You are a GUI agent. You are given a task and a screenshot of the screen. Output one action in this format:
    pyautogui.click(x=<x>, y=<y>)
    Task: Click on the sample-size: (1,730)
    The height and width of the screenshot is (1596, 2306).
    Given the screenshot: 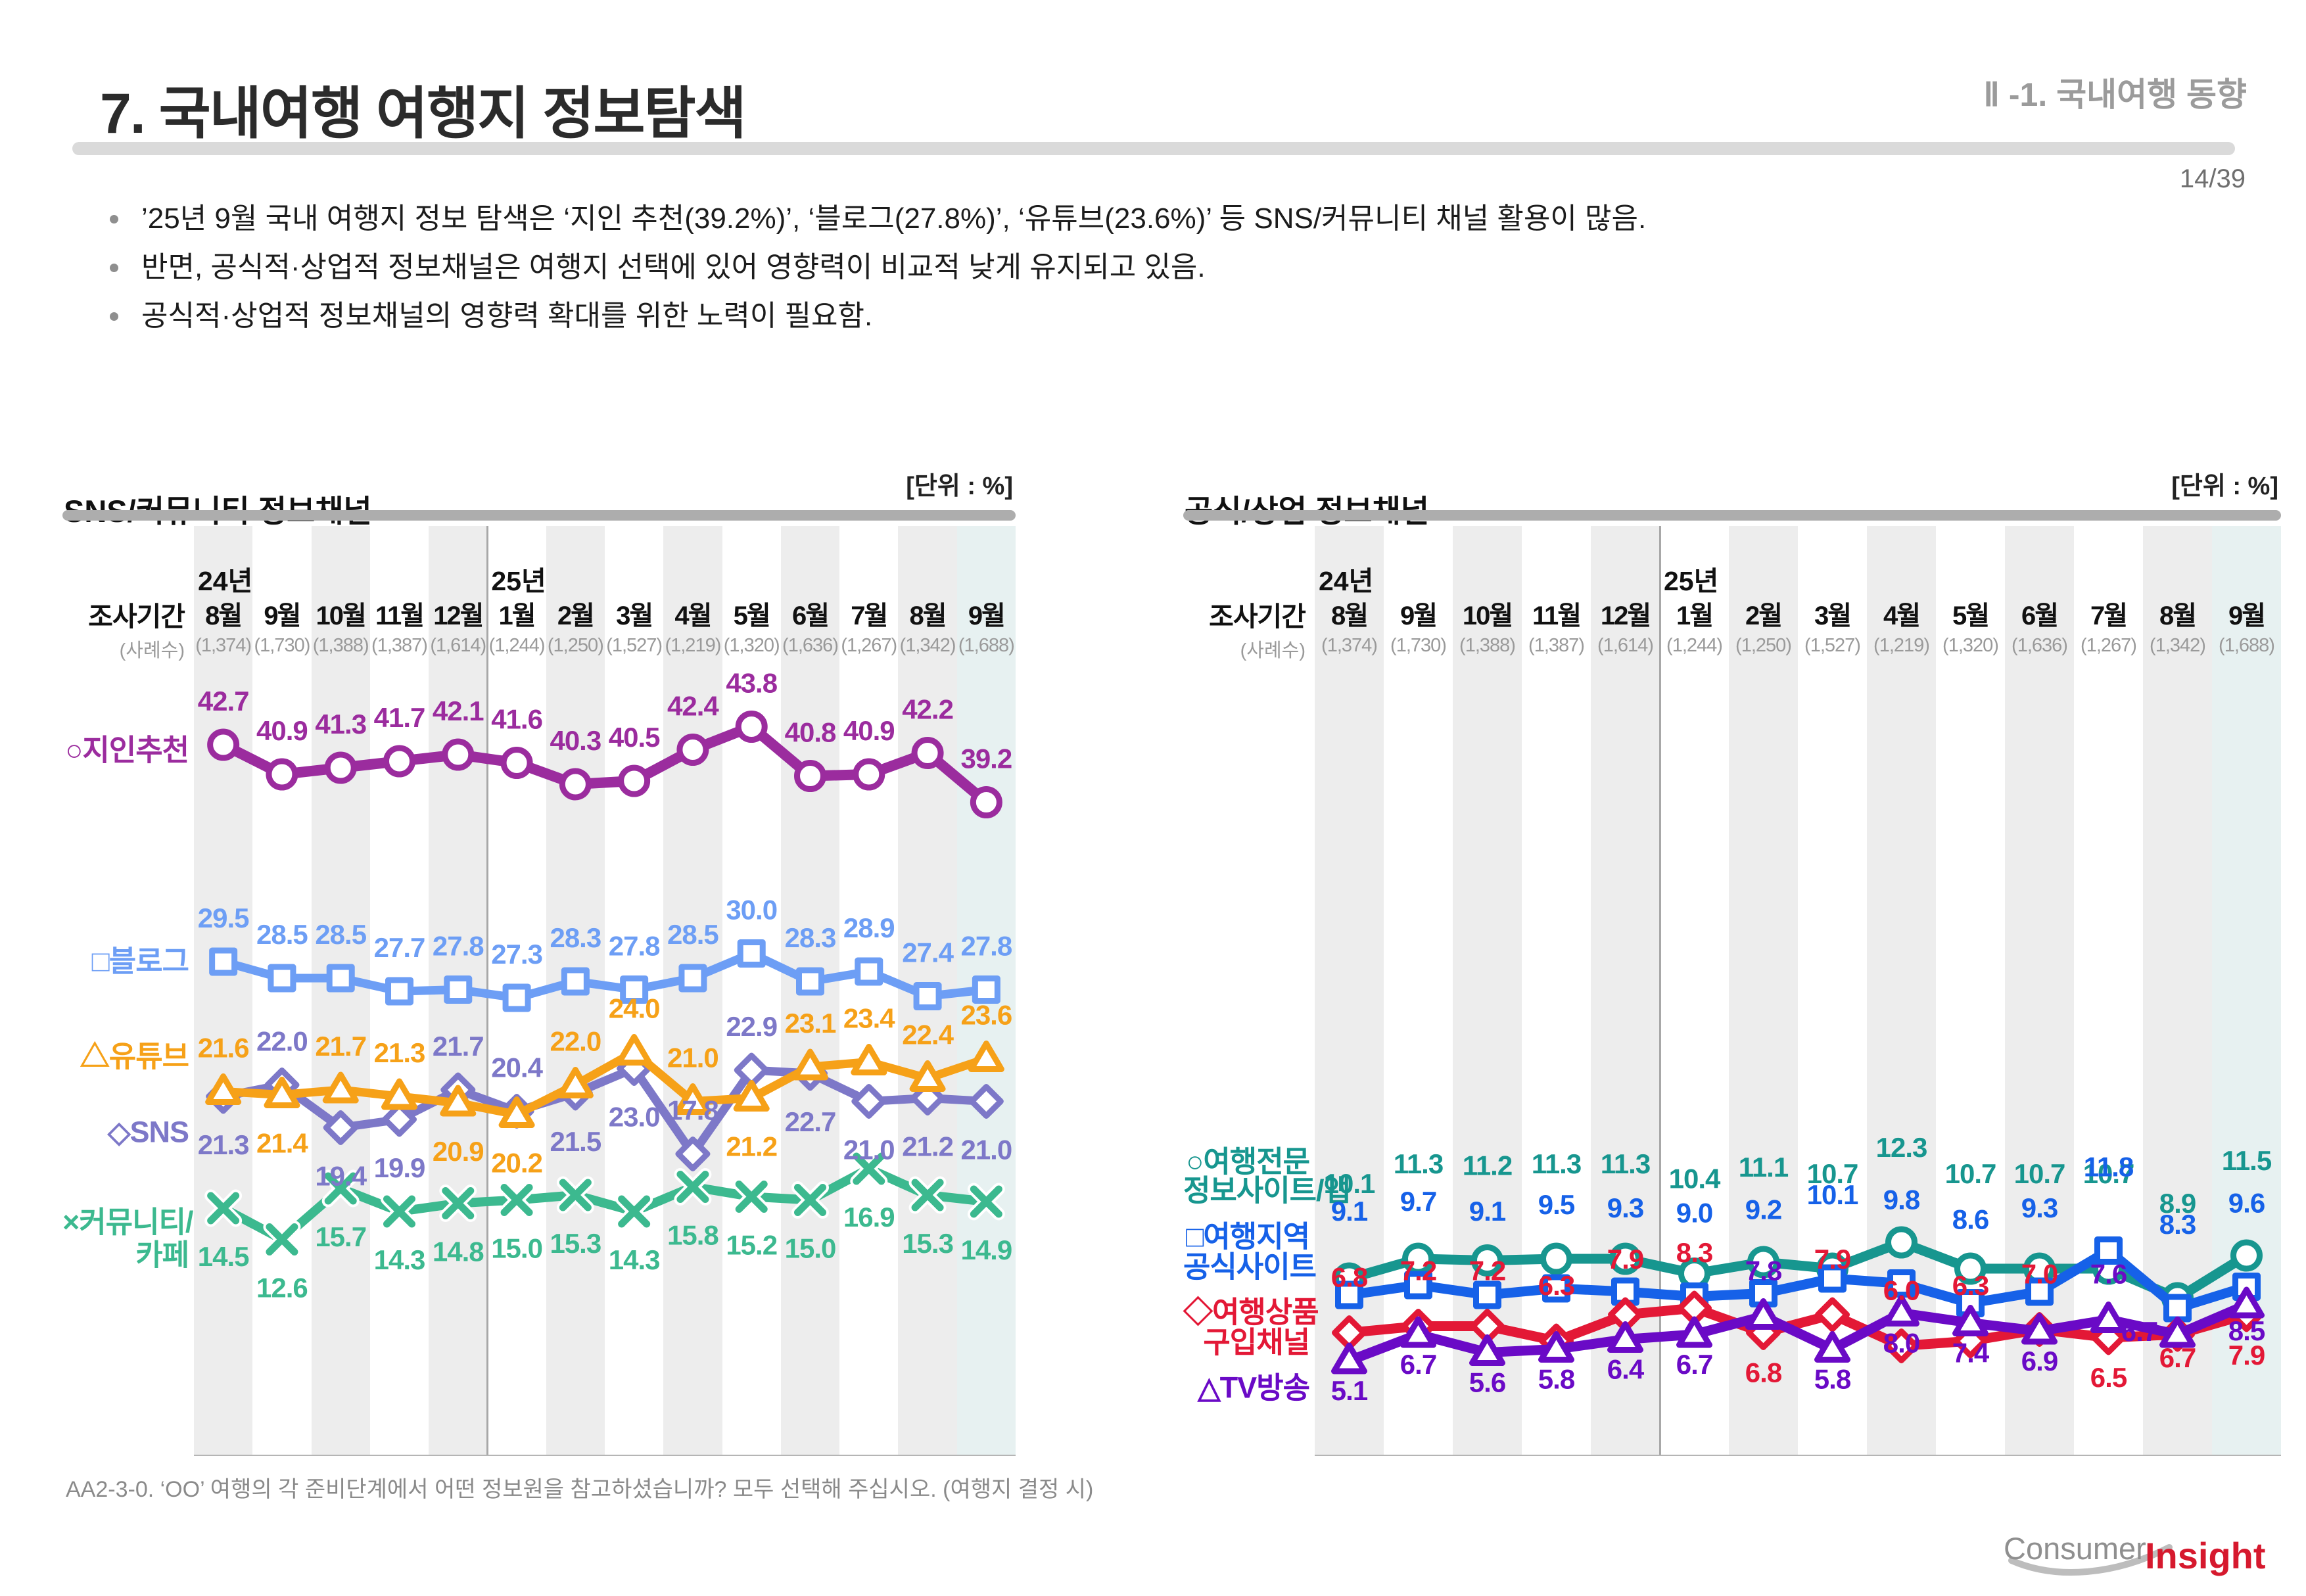 What is the action you would take?
    pyautogui.click(x=1418, y=645)
    